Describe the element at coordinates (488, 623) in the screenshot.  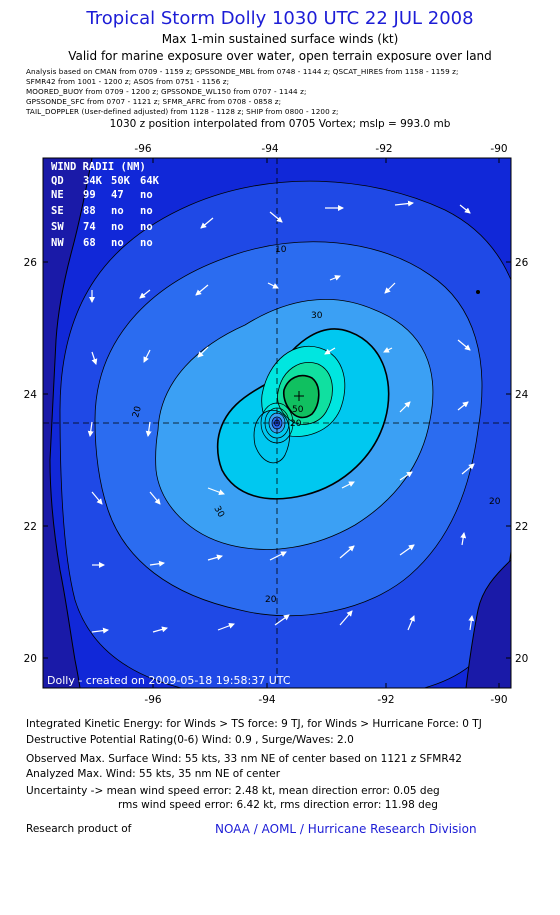
I see `land-yucatan` at that location.